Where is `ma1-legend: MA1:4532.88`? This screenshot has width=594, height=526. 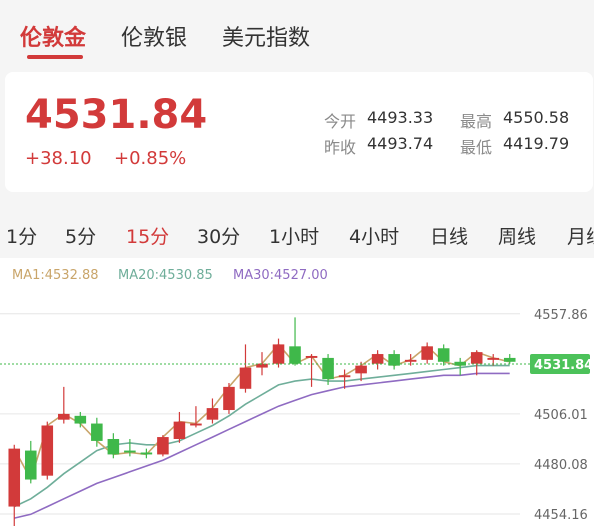
ma1-legend: MA1:4532.88 is located at coordinates (55, 275).